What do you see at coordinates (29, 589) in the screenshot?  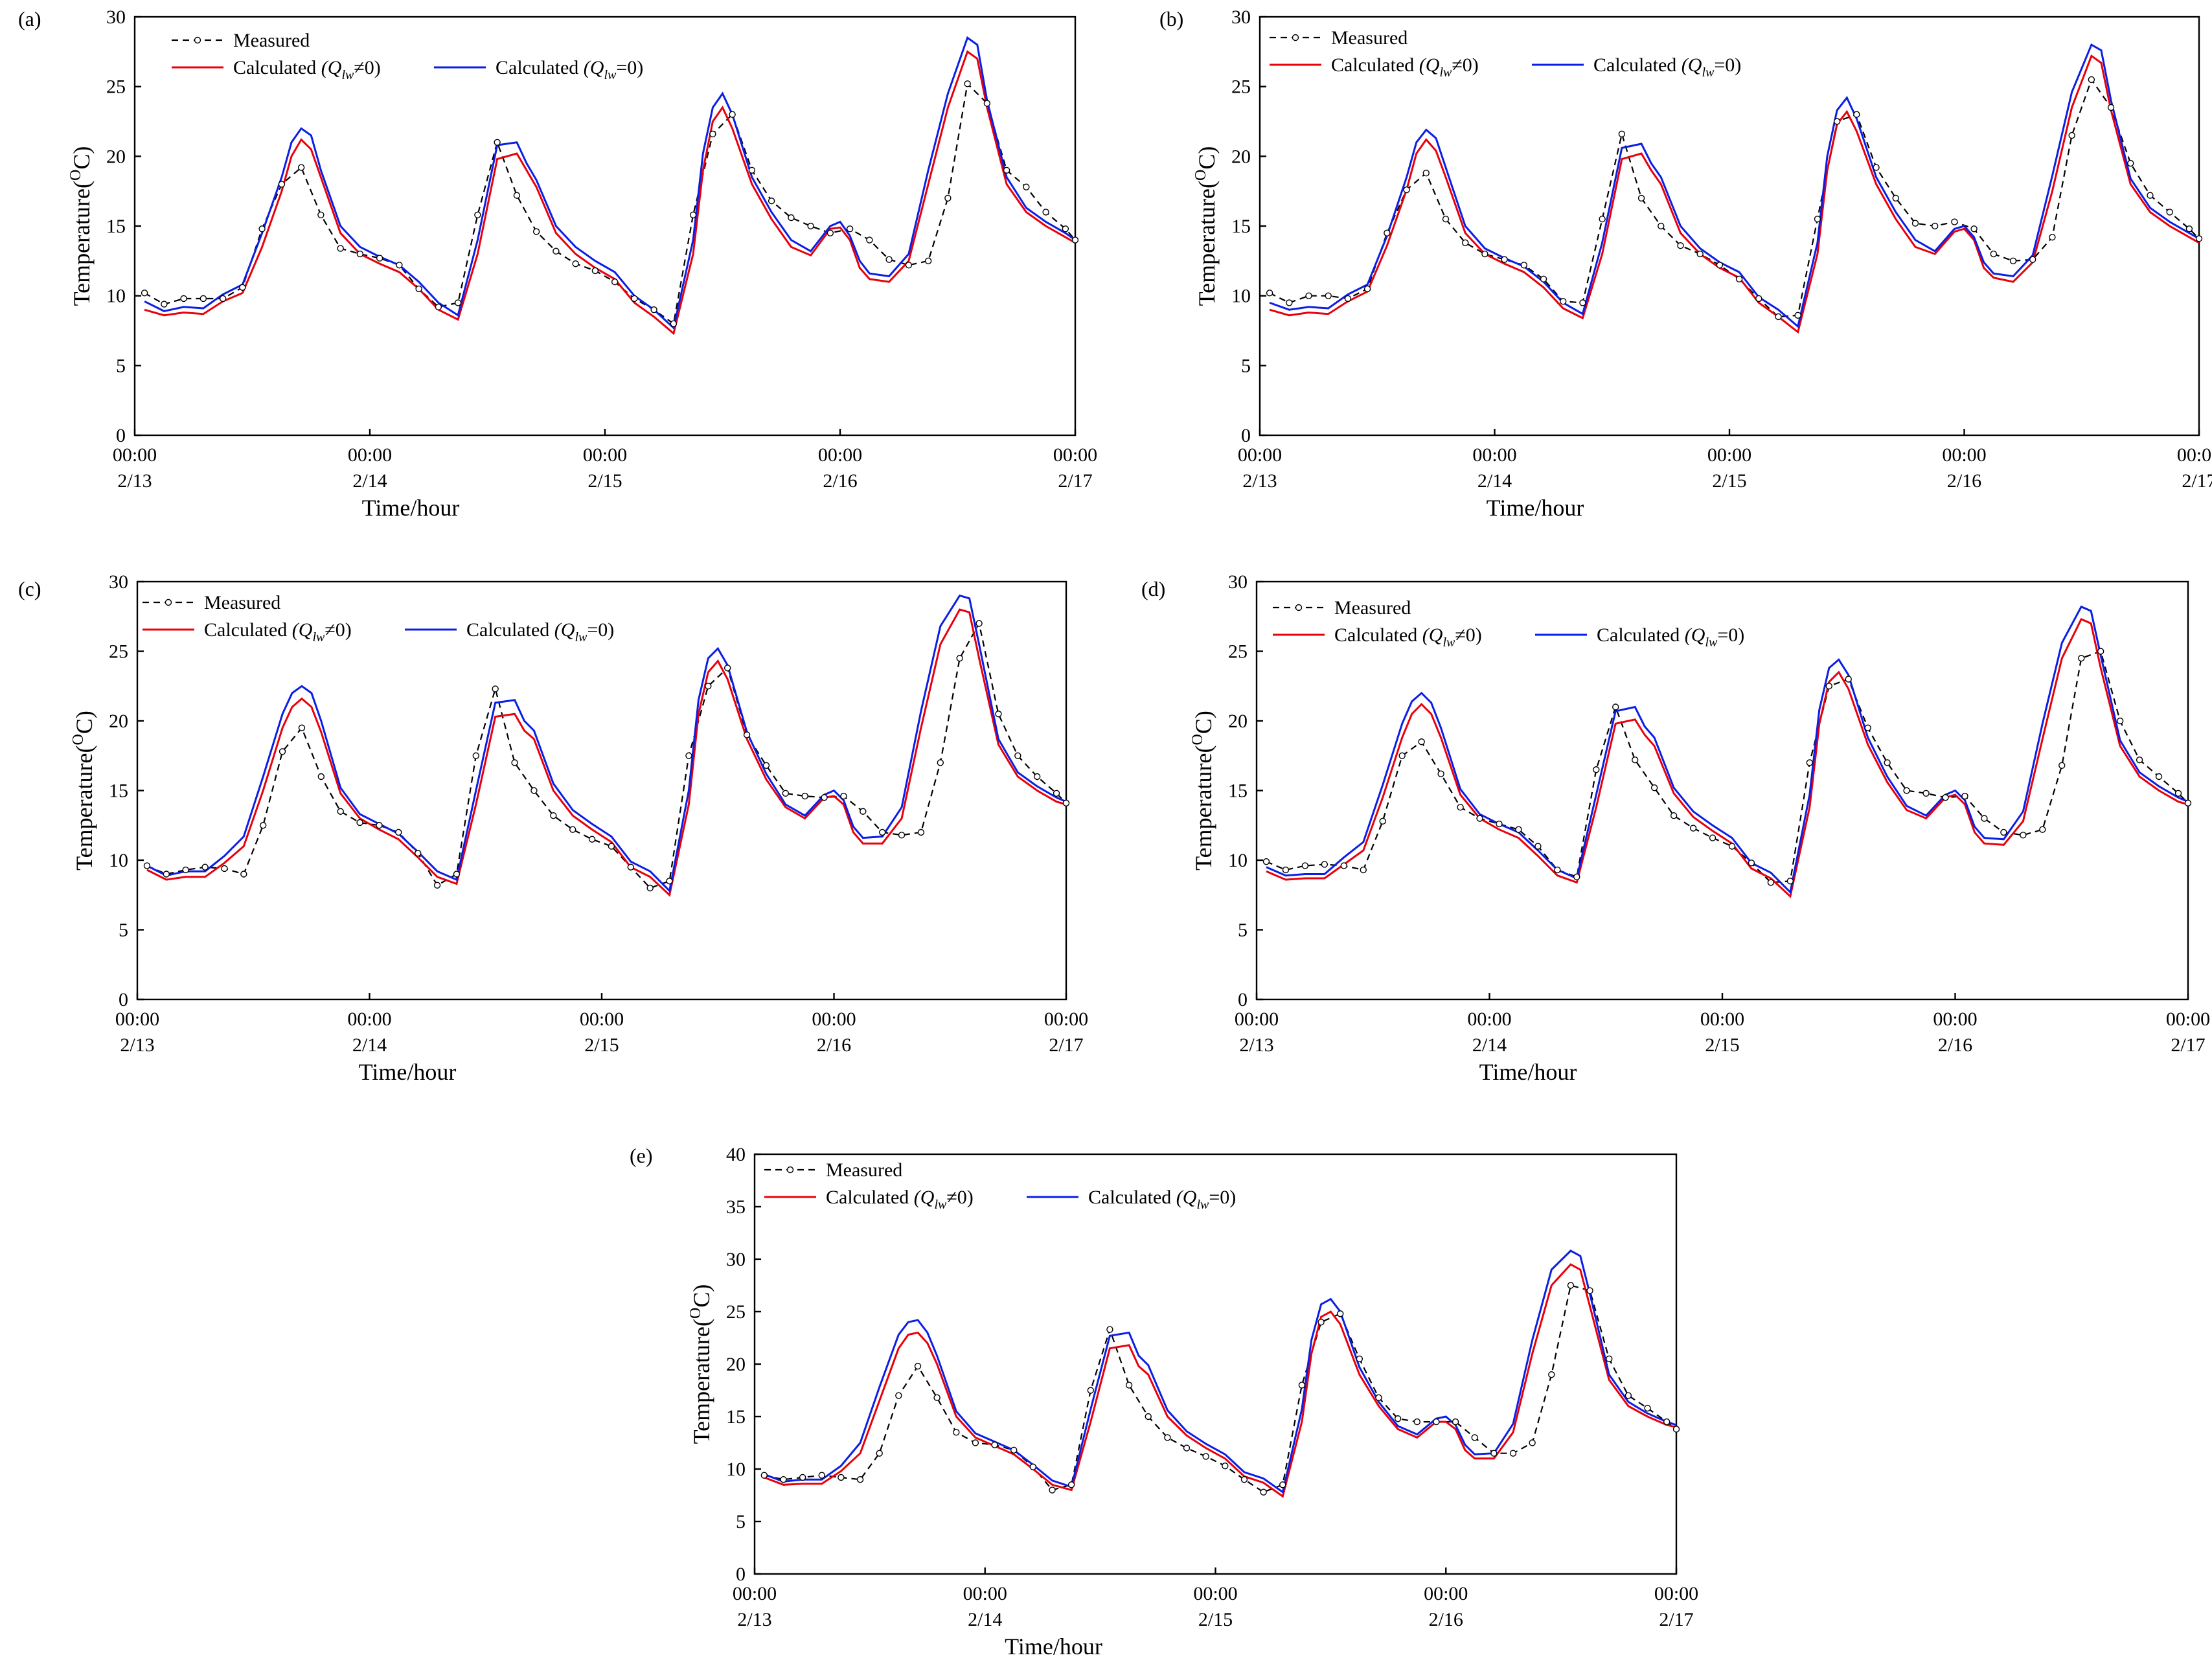 I see `panel-label: (c)` at bounding box center [29, 589].